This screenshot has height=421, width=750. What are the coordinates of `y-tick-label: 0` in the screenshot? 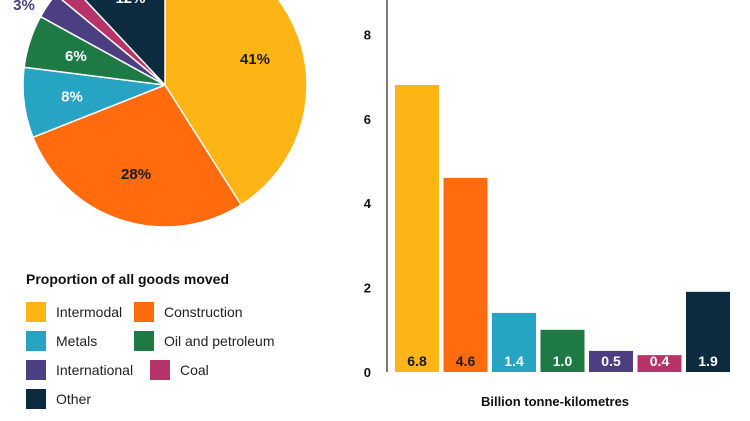 It's located at (367, 372).